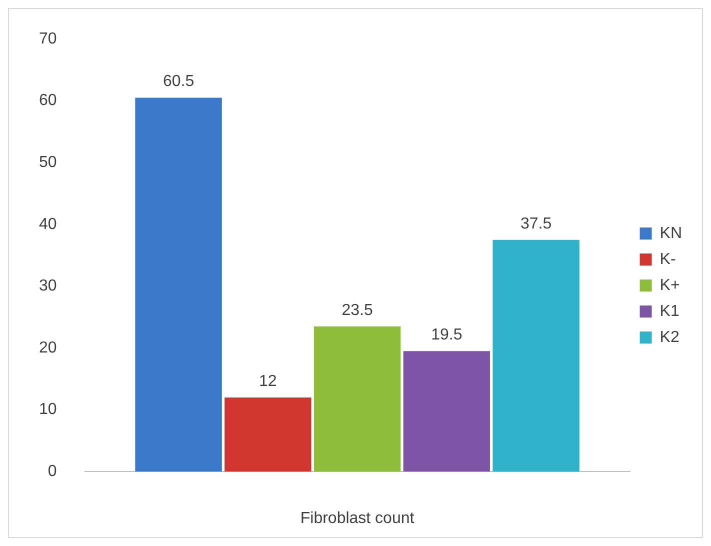 The image size is (711, 546). What do you see at coordinates (48, 39) in the screenshot?
I see `y-tick-label: 70` at bounding box center [48, 39].